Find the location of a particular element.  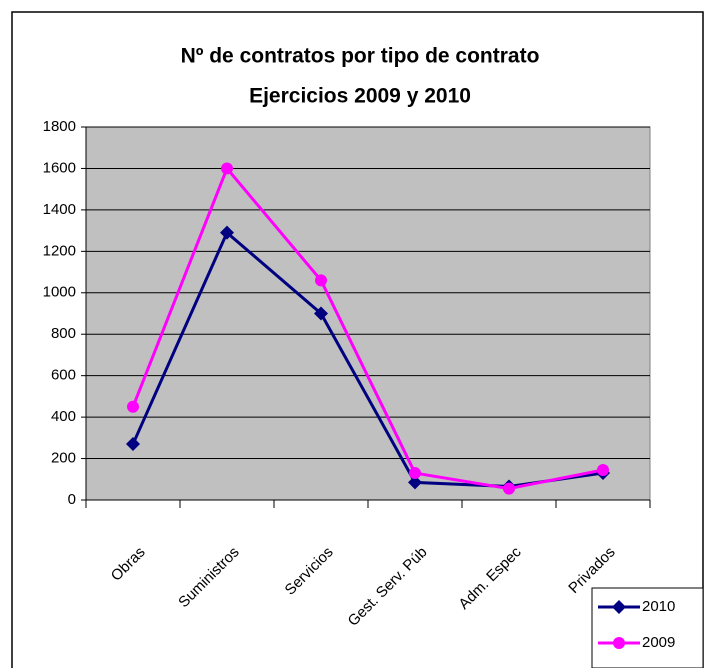

y-tick-label: 1800 is located at coordinates (59, 126).